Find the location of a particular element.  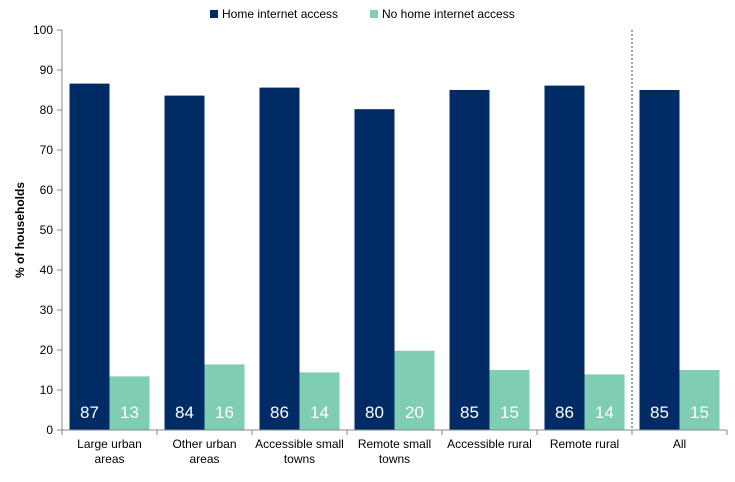

category-label: Accessible rural is located at coordinates (489, 444).